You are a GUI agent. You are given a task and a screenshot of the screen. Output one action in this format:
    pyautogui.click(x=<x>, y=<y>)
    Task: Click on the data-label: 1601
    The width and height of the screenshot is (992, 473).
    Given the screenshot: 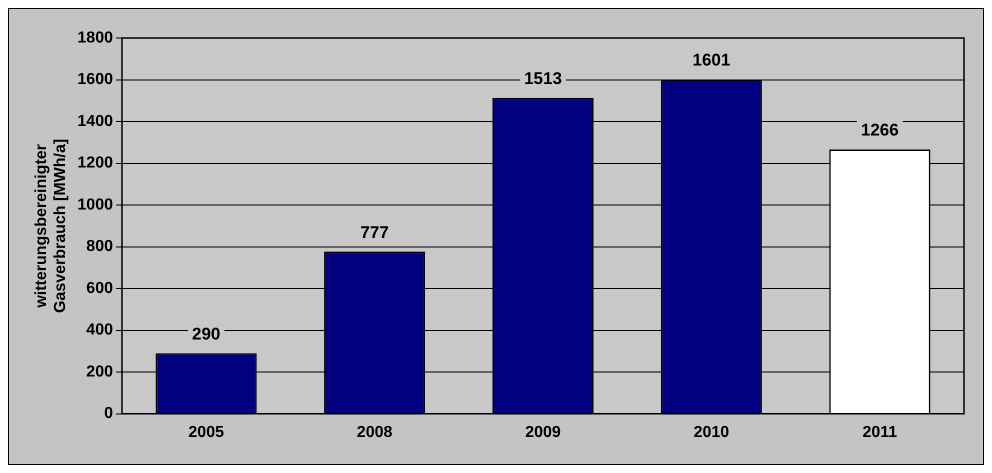 What is the action you would take?
    pyautogui.click(x=711, y=60)
    